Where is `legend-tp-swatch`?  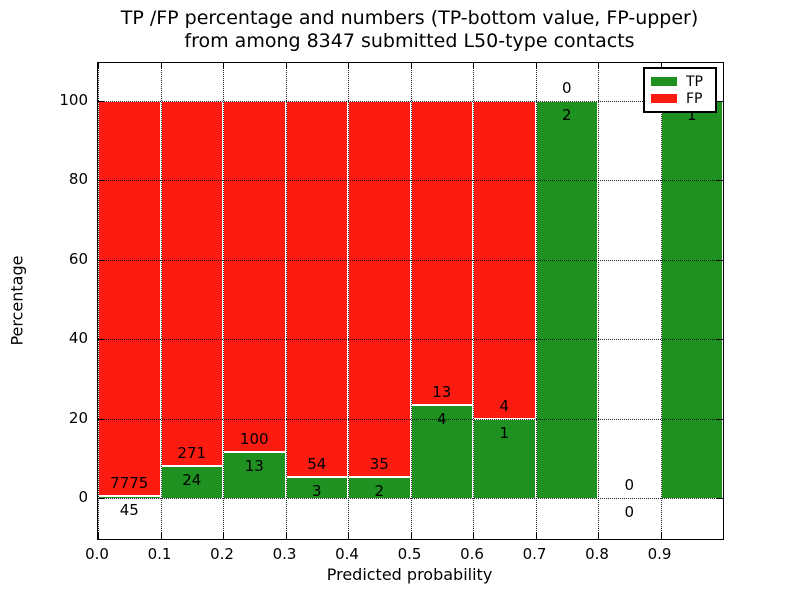 legend-tp-swatch is located at coordinates (664, 81).